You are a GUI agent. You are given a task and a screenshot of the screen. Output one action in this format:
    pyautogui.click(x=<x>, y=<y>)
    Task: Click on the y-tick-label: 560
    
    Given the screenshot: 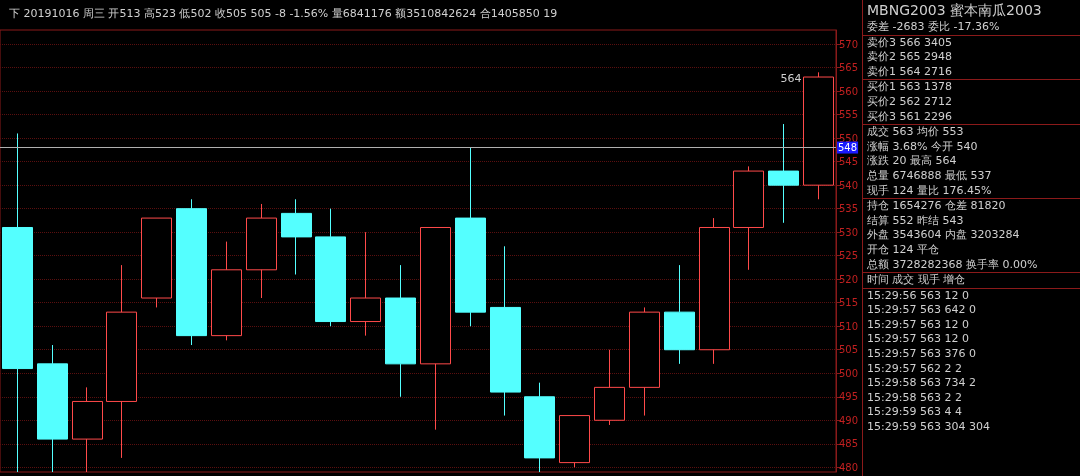 What is the action you would take?
    pyautogui.click(x=849, y=91)
    